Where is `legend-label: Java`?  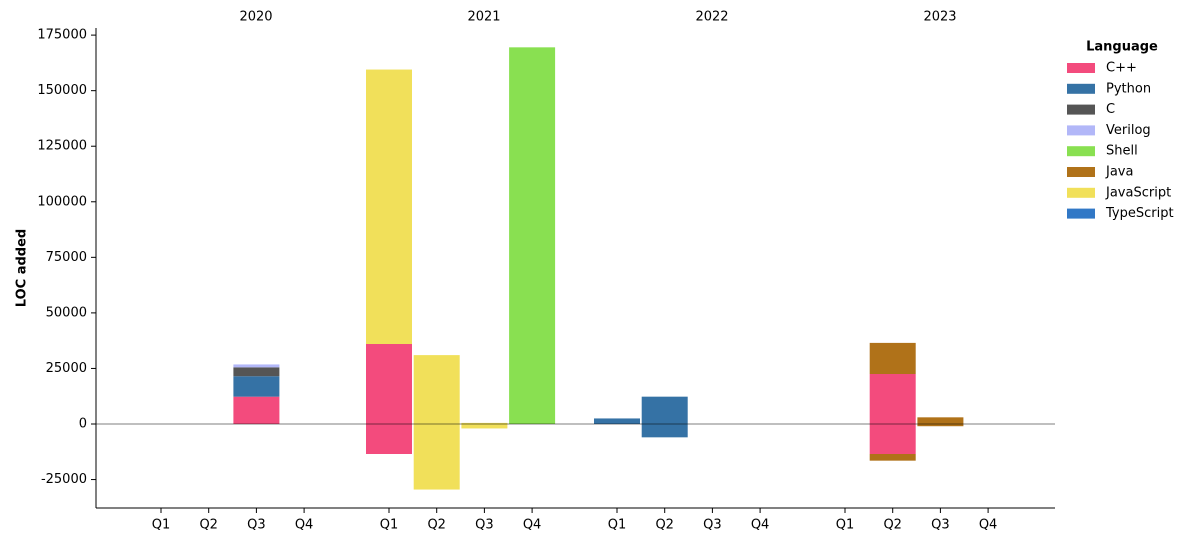 legend-label: Java is located at coordinates (1119, 172).